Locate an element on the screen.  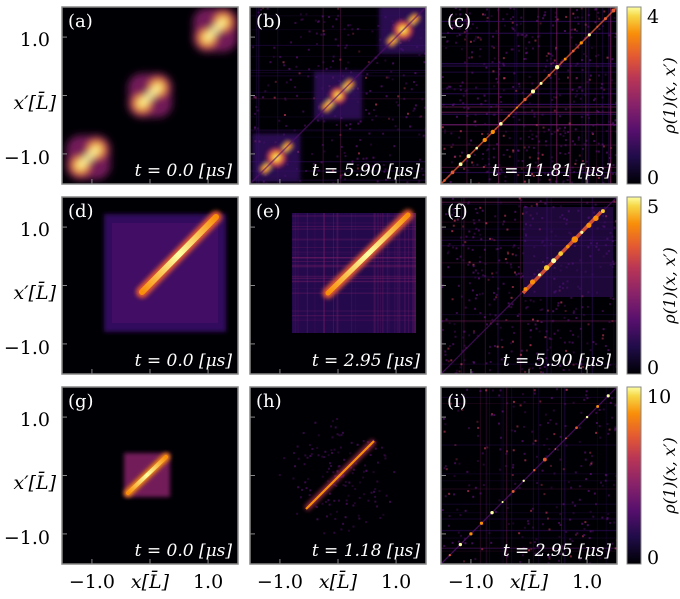
heatmap-panel: (d) t = 0.0 [μs] is located at coordinates (150, 285).